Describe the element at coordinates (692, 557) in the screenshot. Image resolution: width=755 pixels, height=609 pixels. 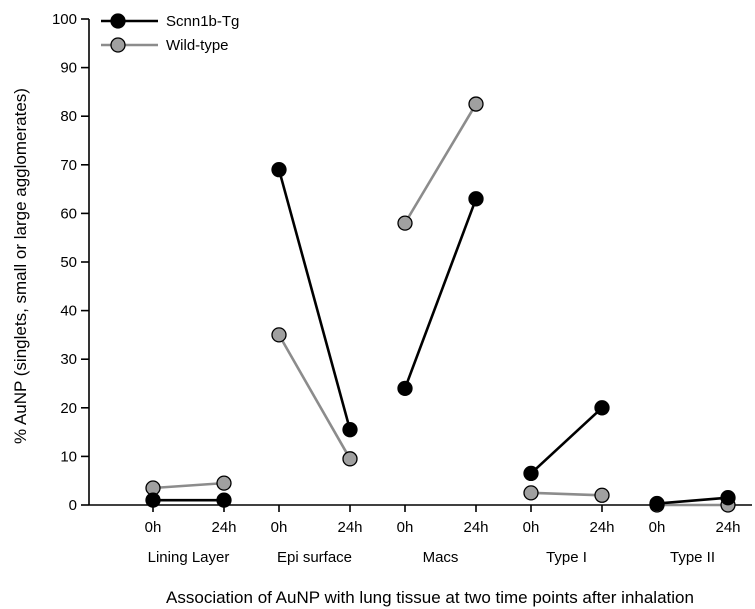
I see `group-label: Type II` at that location.